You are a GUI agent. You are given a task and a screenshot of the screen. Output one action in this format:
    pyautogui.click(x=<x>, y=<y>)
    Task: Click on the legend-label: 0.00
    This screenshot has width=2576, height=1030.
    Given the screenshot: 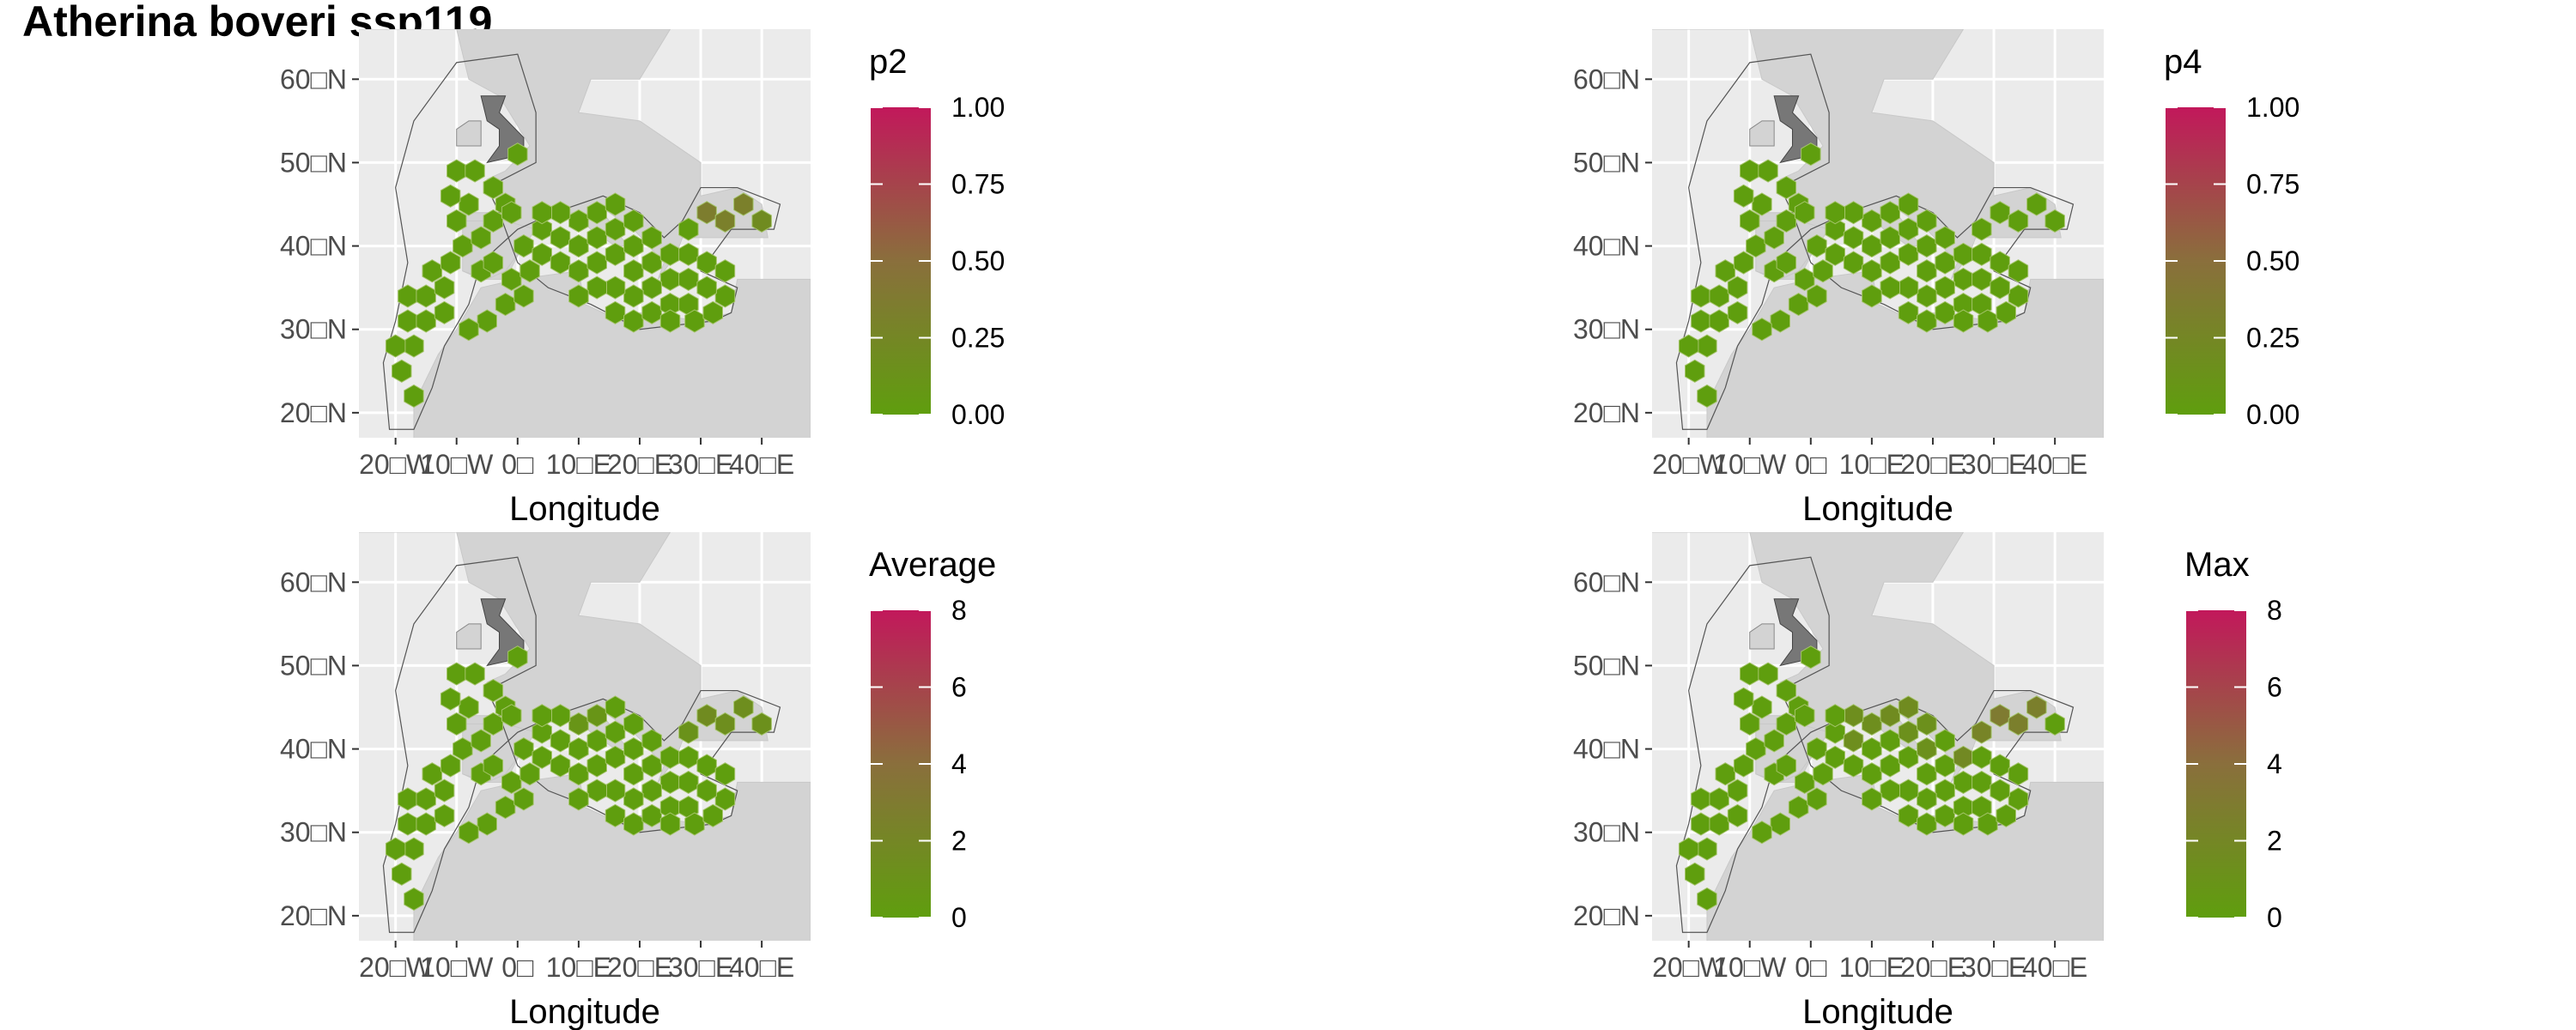 What is the action you would take?
    pyautogui.click(x=2273, y=414)
    